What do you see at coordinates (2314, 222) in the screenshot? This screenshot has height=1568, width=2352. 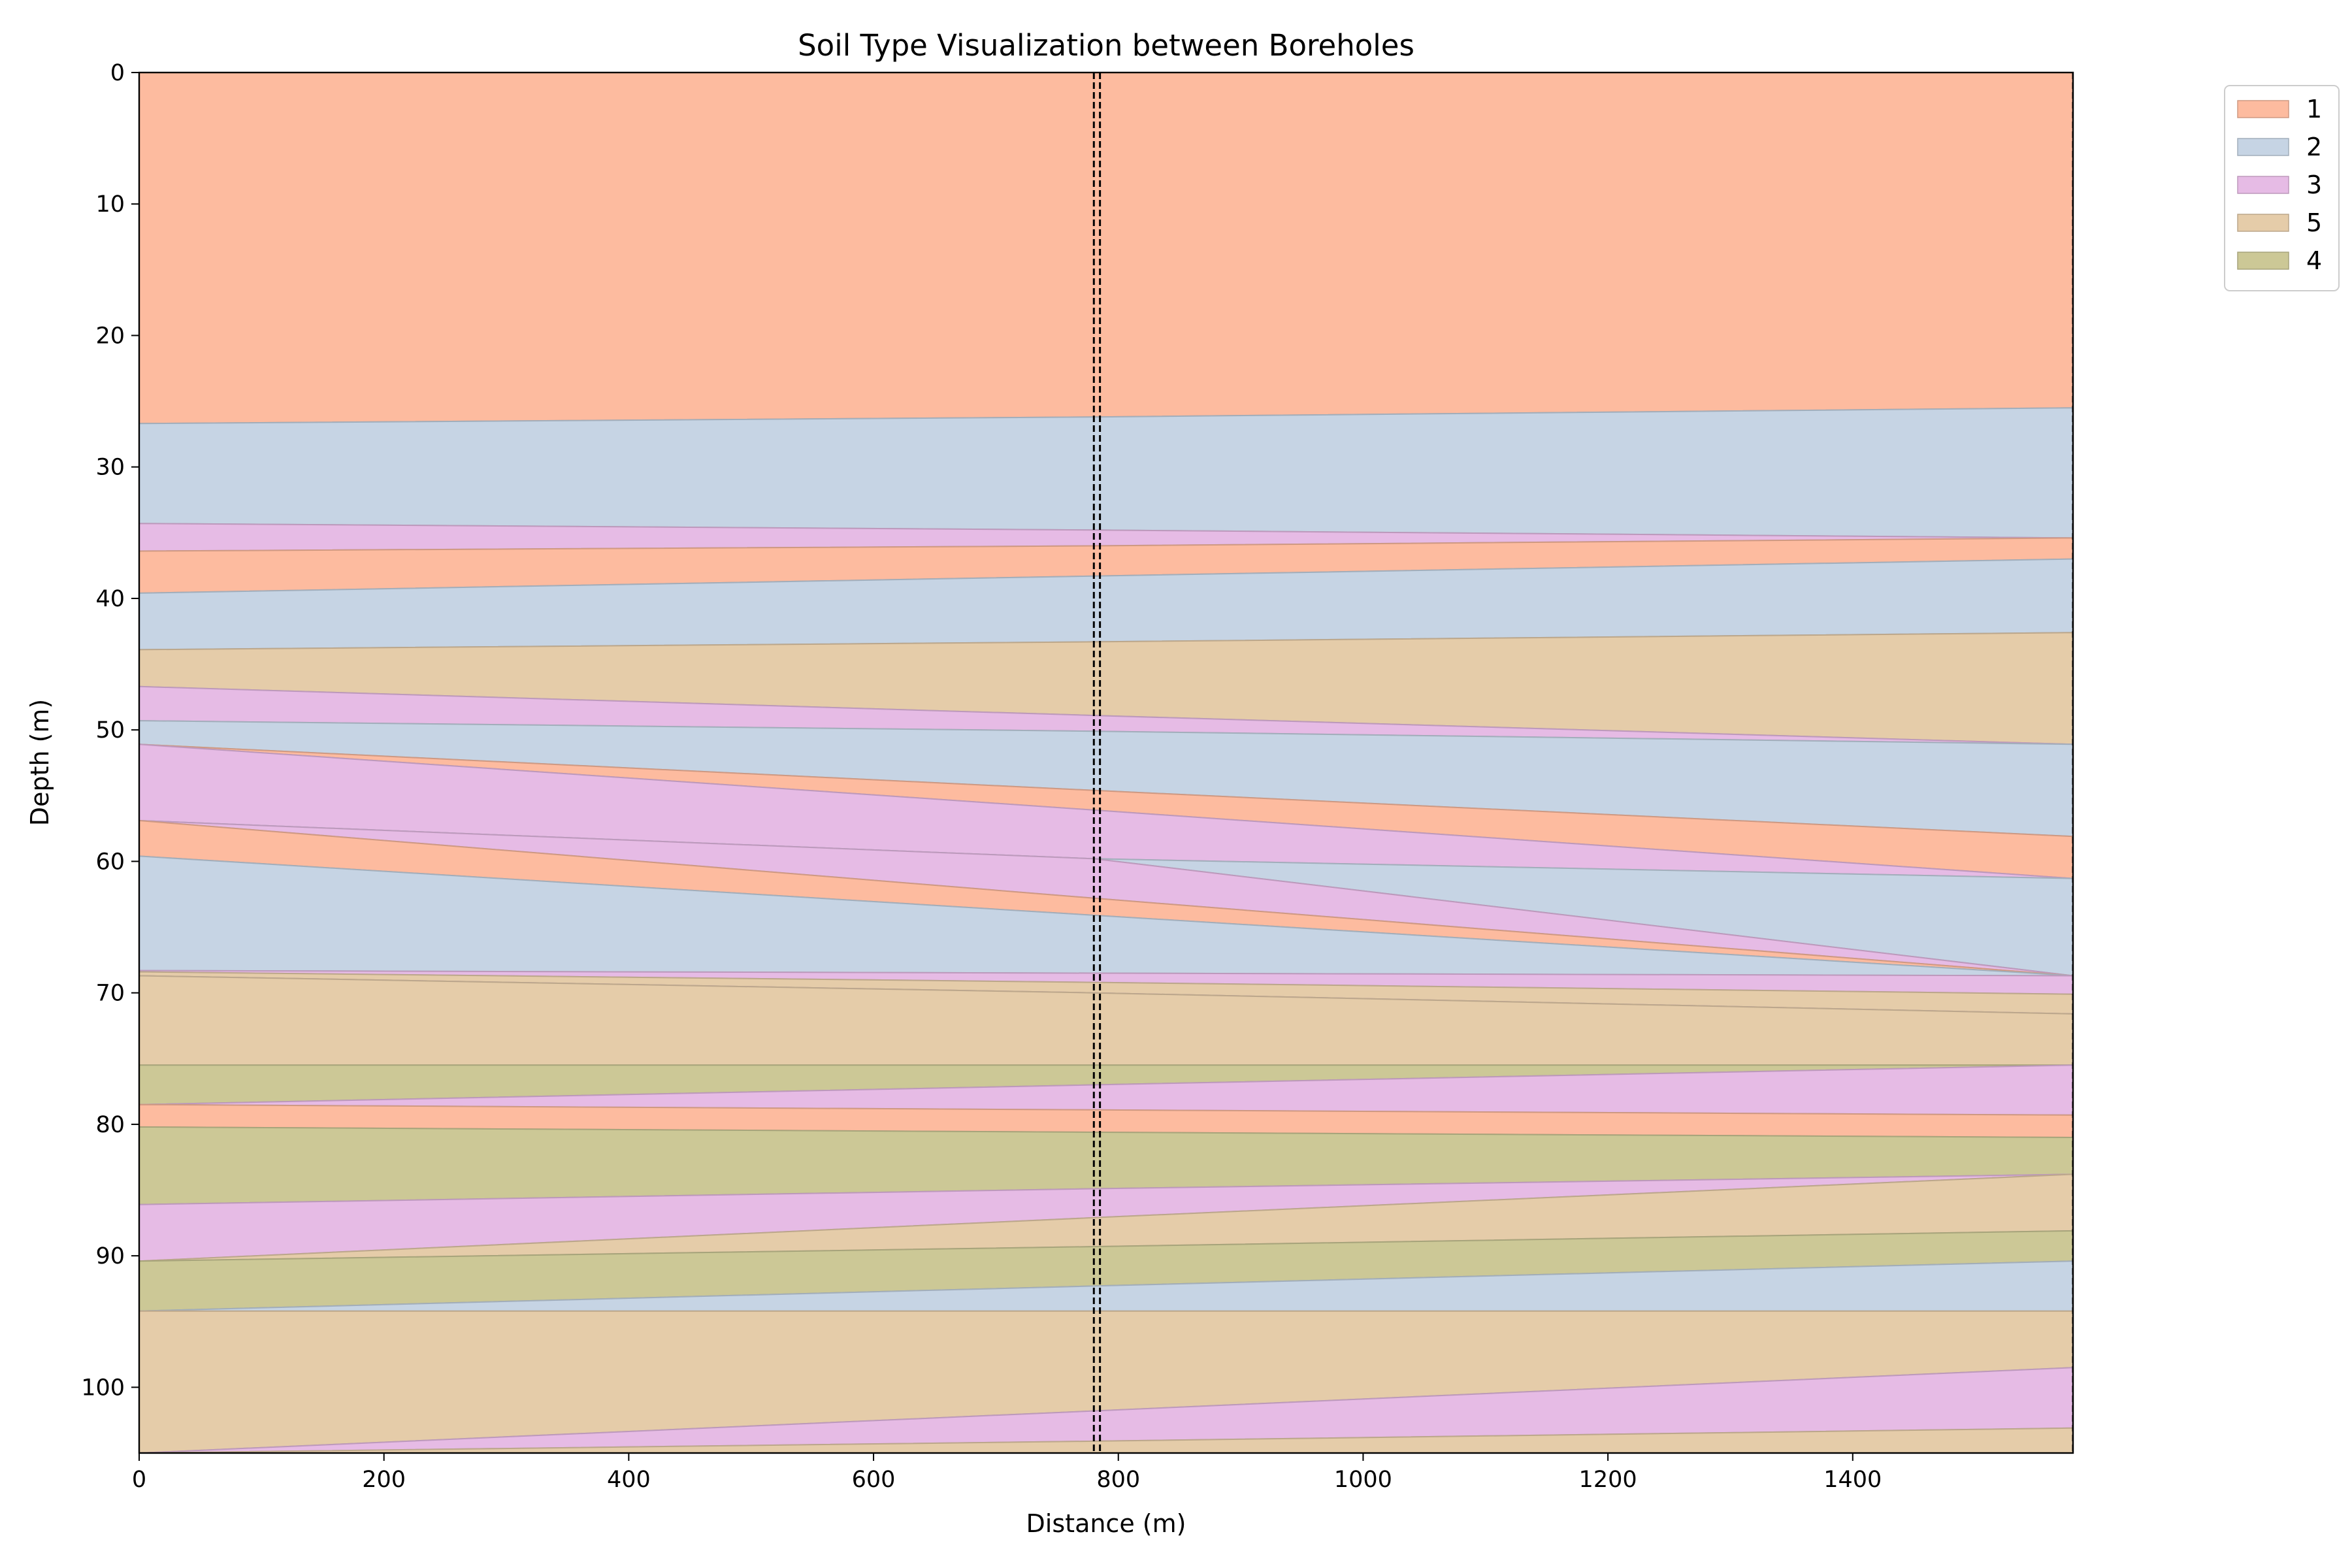 I see `legend-label-5: 5` at bounding box center [2314, 222].